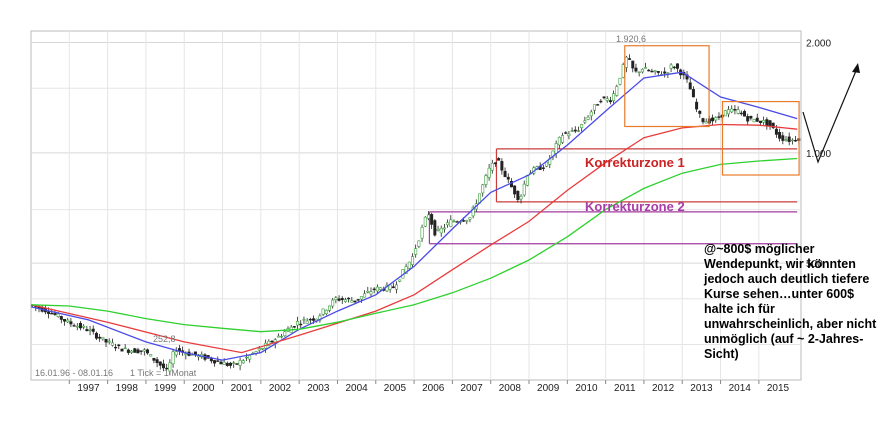  Describe the element at coordinates (778, 388) in the screenshot. I see `x-tick-label-18: 2015` at that location.